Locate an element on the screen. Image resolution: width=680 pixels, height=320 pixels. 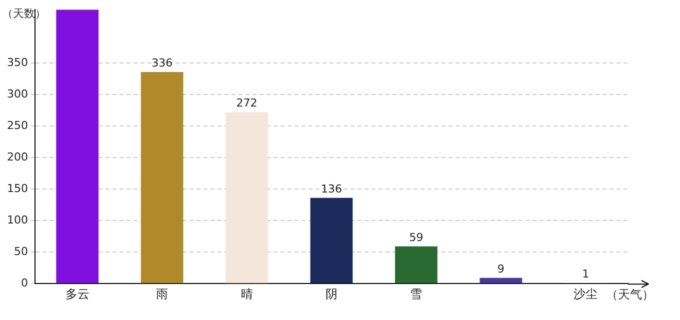
x-tick-label: 阴 is located at coordinates (332, 293).